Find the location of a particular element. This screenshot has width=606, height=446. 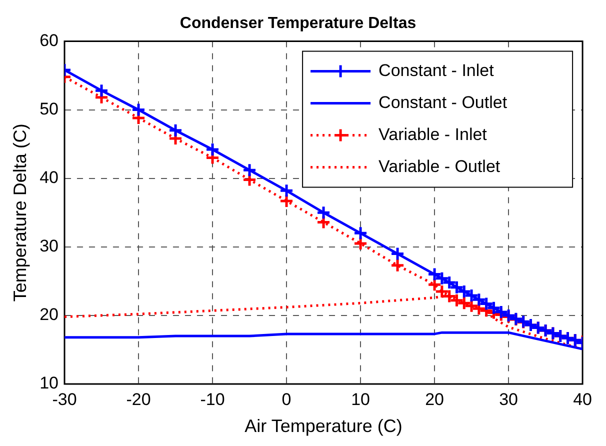

x-tick-label: 20 is located at coordinates (434, 399).